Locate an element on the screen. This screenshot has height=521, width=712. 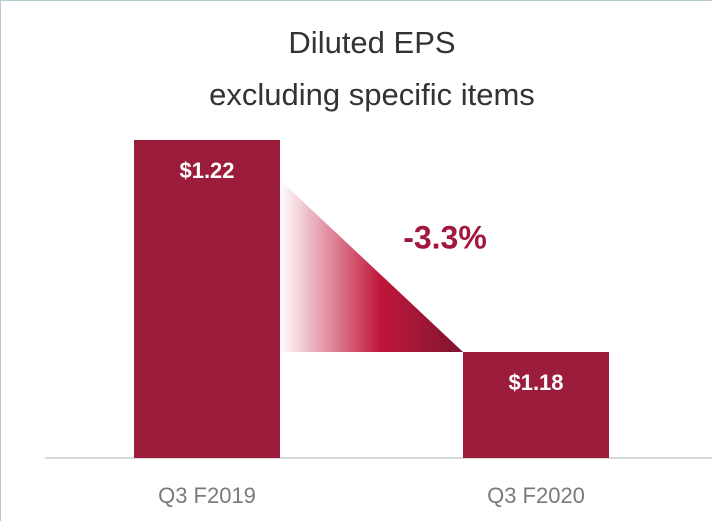
x-tick-label: Q3 F2020 is located at coordinates (536, 495).